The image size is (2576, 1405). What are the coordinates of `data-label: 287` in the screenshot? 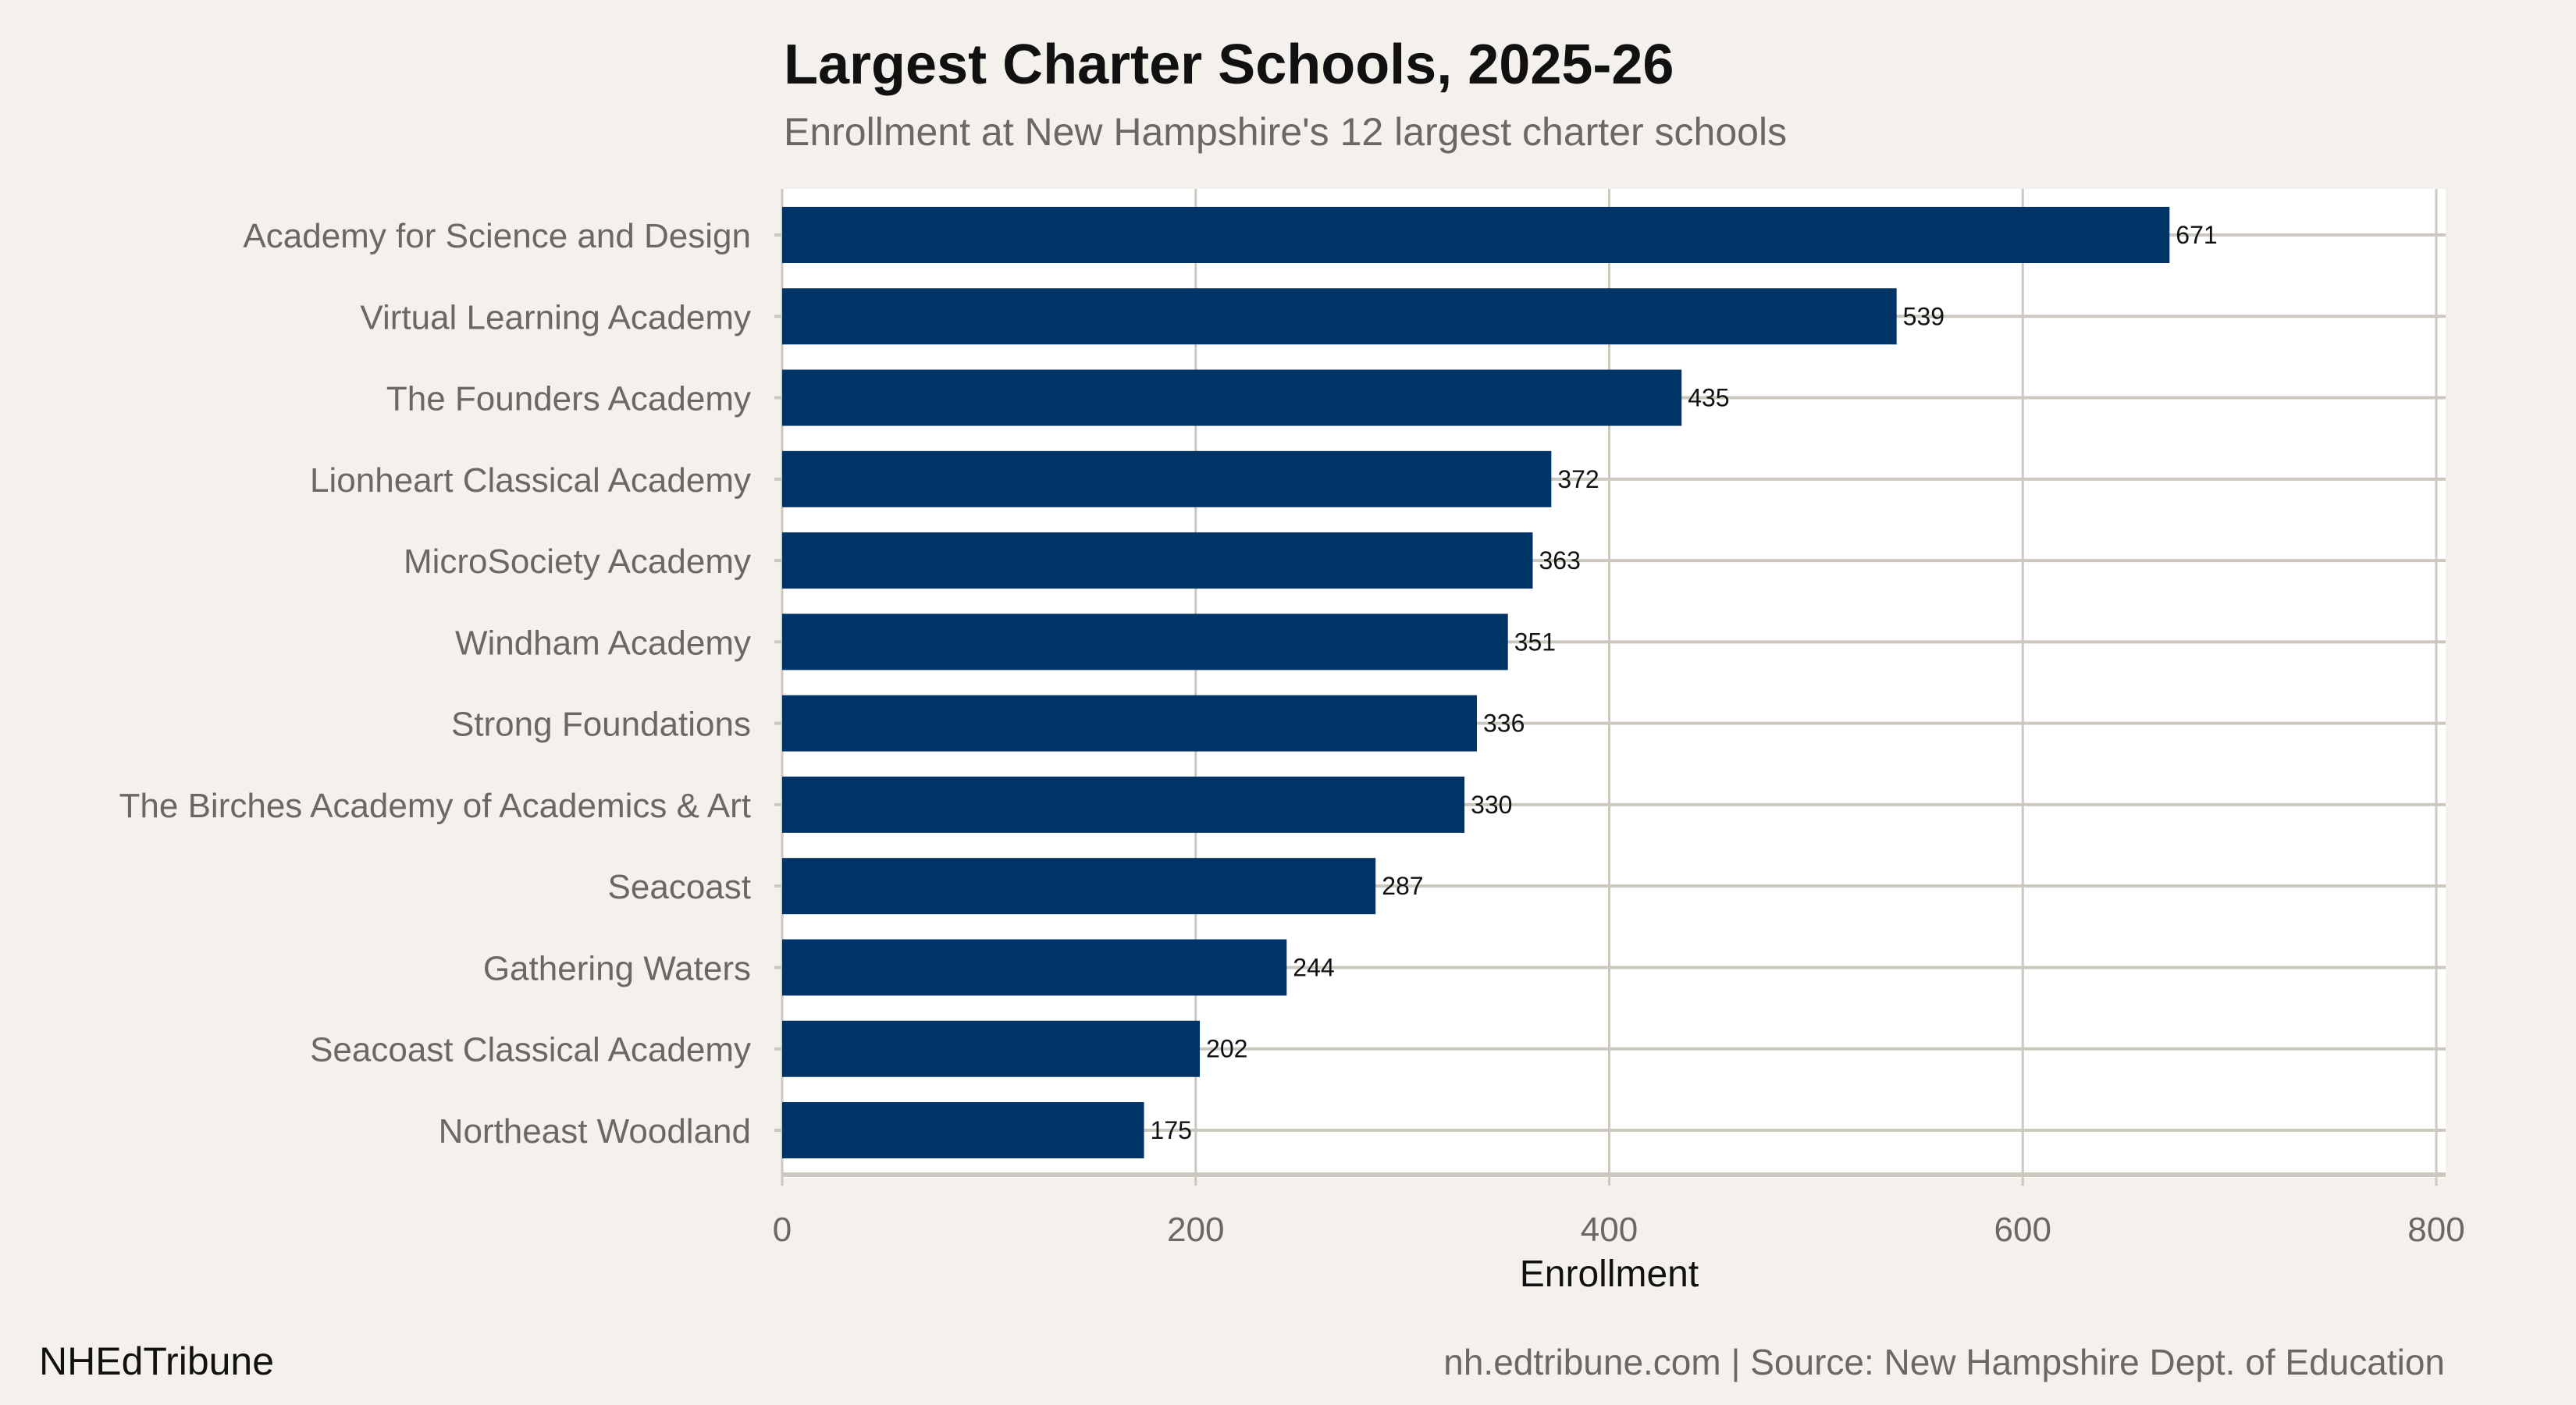 It's located at (1402, 886).